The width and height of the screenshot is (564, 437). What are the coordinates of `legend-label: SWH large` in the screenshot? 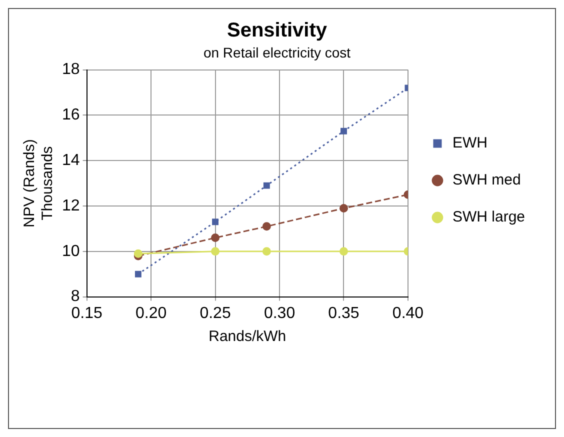 It's located at (489, 217).